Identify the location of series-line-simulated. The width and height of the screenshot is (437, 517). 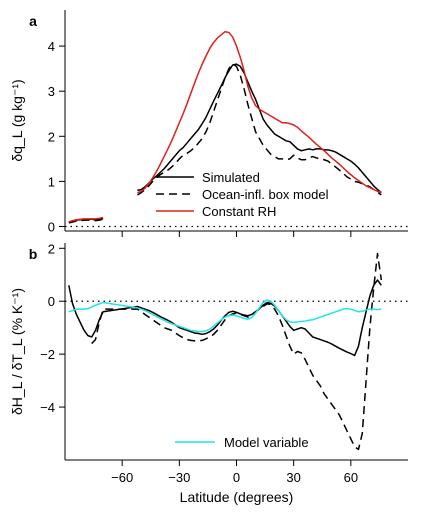
(225, 318).